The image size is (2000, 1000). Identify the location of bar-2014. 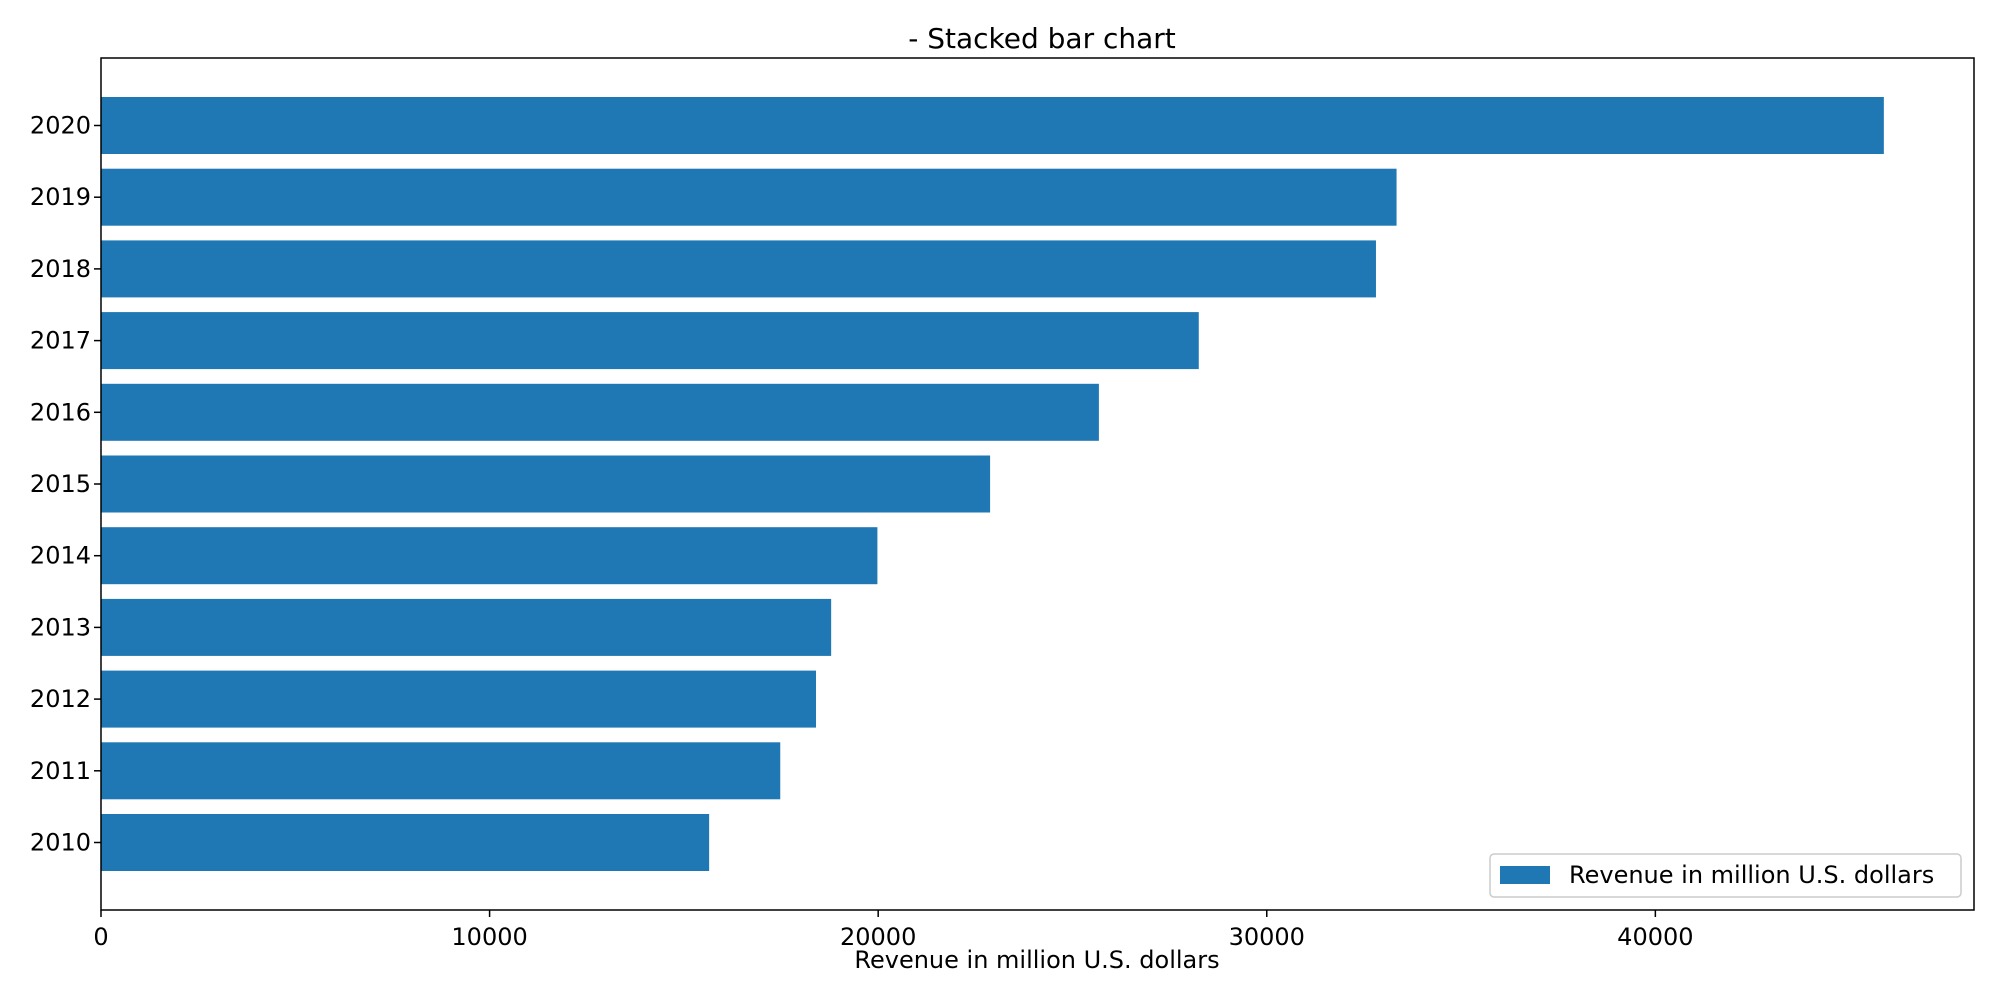
(489, 556).